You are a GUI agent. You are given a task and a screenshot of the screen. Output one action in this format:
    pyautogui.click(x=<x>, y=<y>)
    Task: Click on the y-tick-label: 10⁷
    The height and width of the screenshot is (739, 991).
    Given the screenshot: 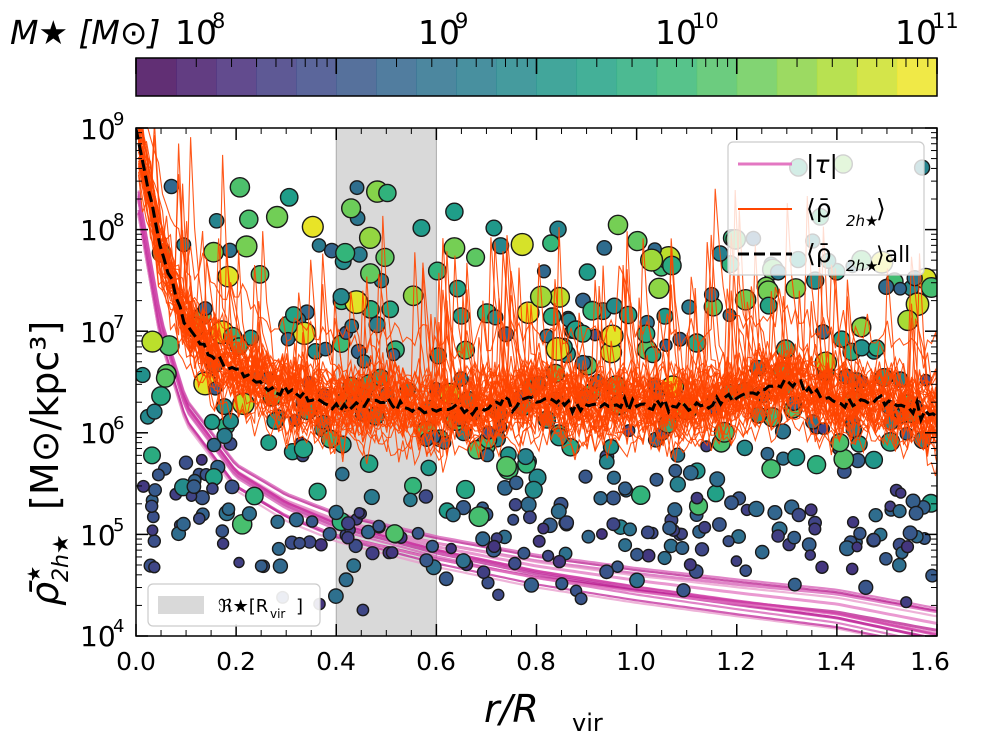 What is the action you would take?
    pyautogui.click(x=102, y=330)
    